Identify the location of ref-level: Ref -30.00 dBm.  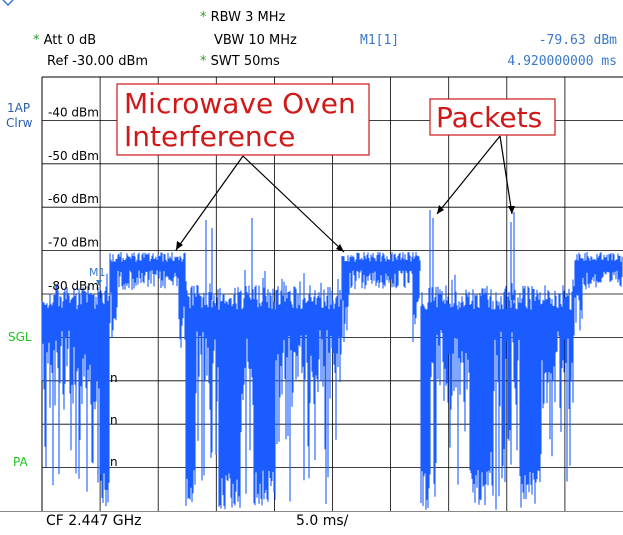
(98, 61).